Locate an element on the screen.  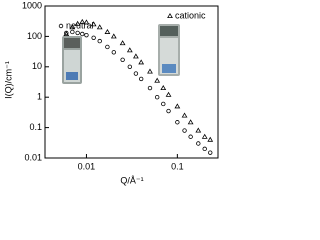
x-tick-label: 0.1 is located at coordinates (177, 166).